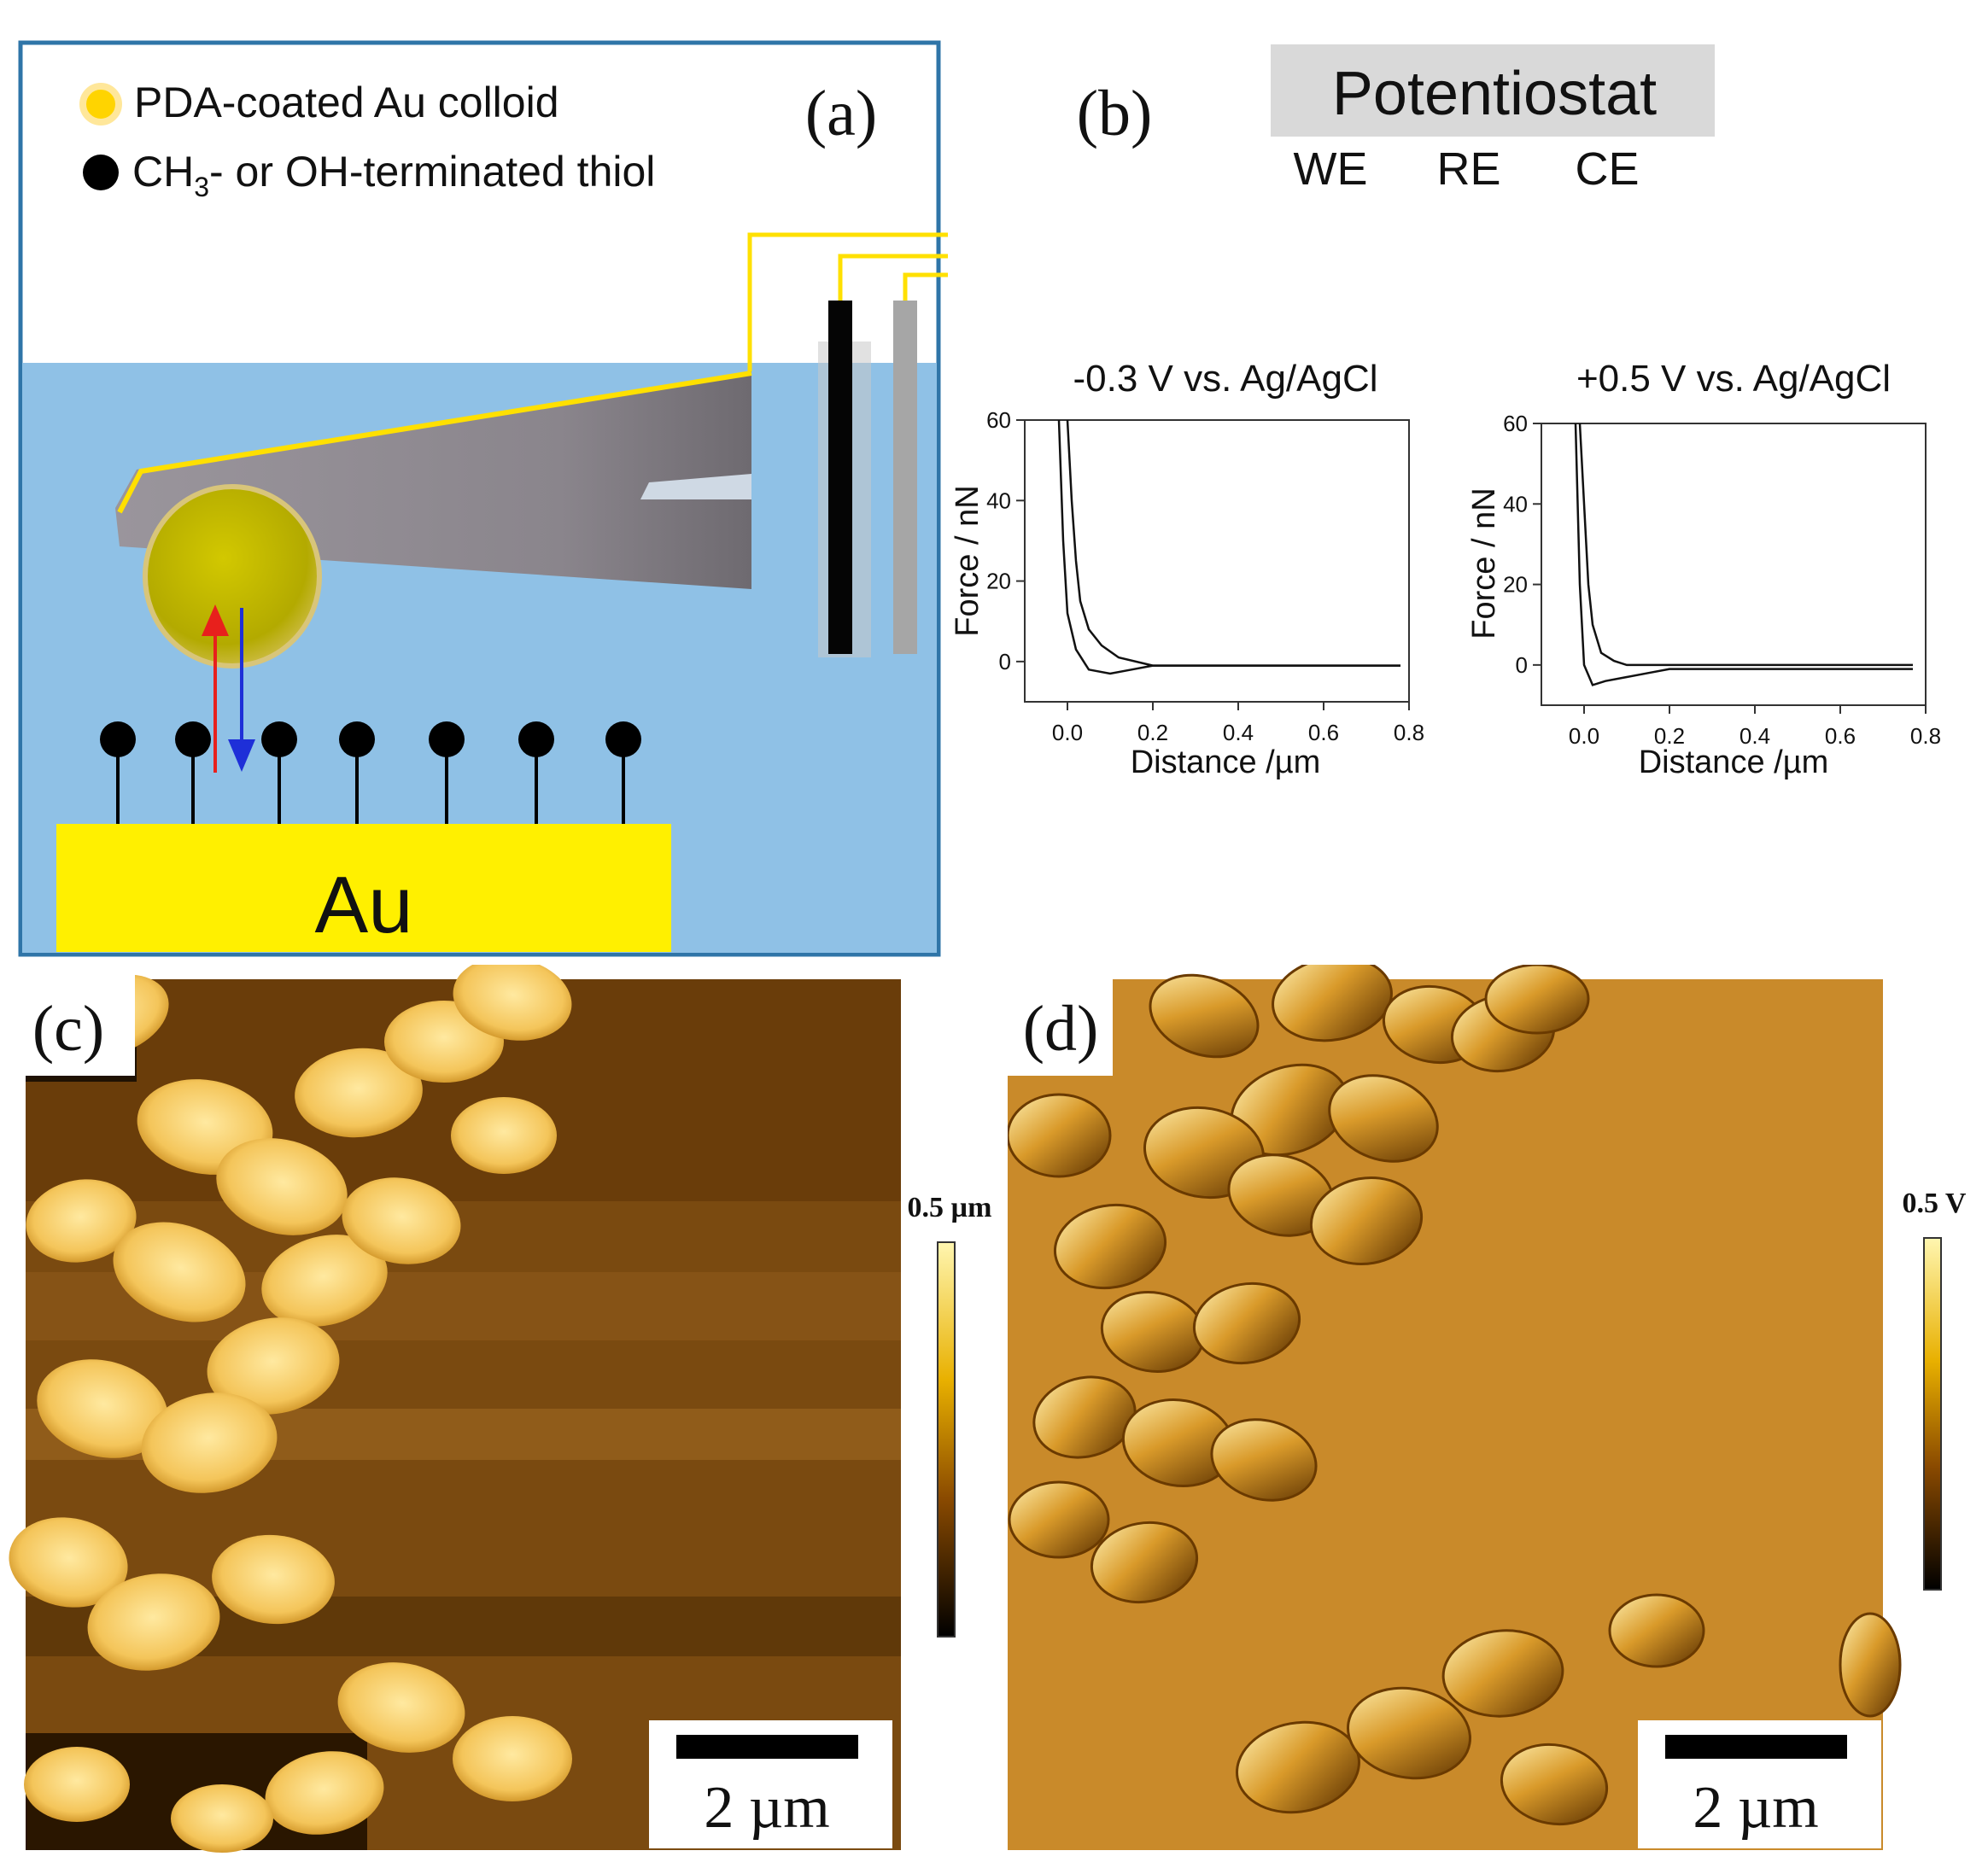 Image resolution: width=1988 pixels, height=1874 pixels. I want to click on panel-c-label-box, so click(67, 1020).